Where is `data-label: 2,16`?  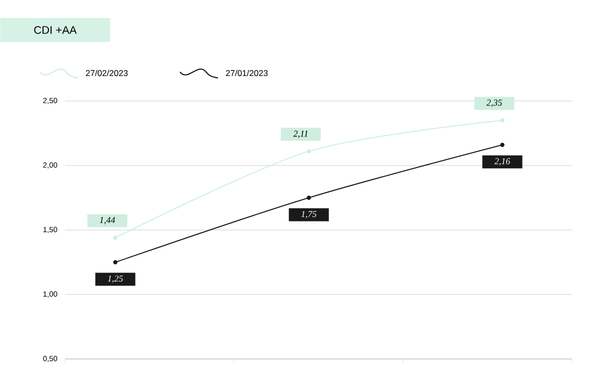
data-label: 2,16 is located at coordinates (502, 162).